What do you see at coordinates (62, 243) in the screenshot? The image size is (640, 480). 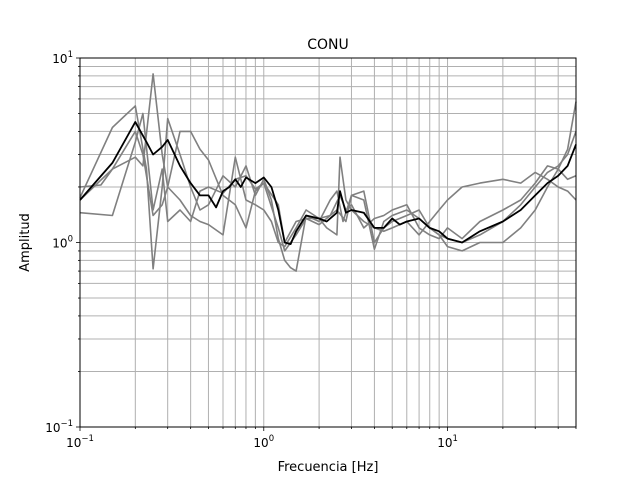 I see `y-tick-label: 10⁰` at bounding box center [62, 243].